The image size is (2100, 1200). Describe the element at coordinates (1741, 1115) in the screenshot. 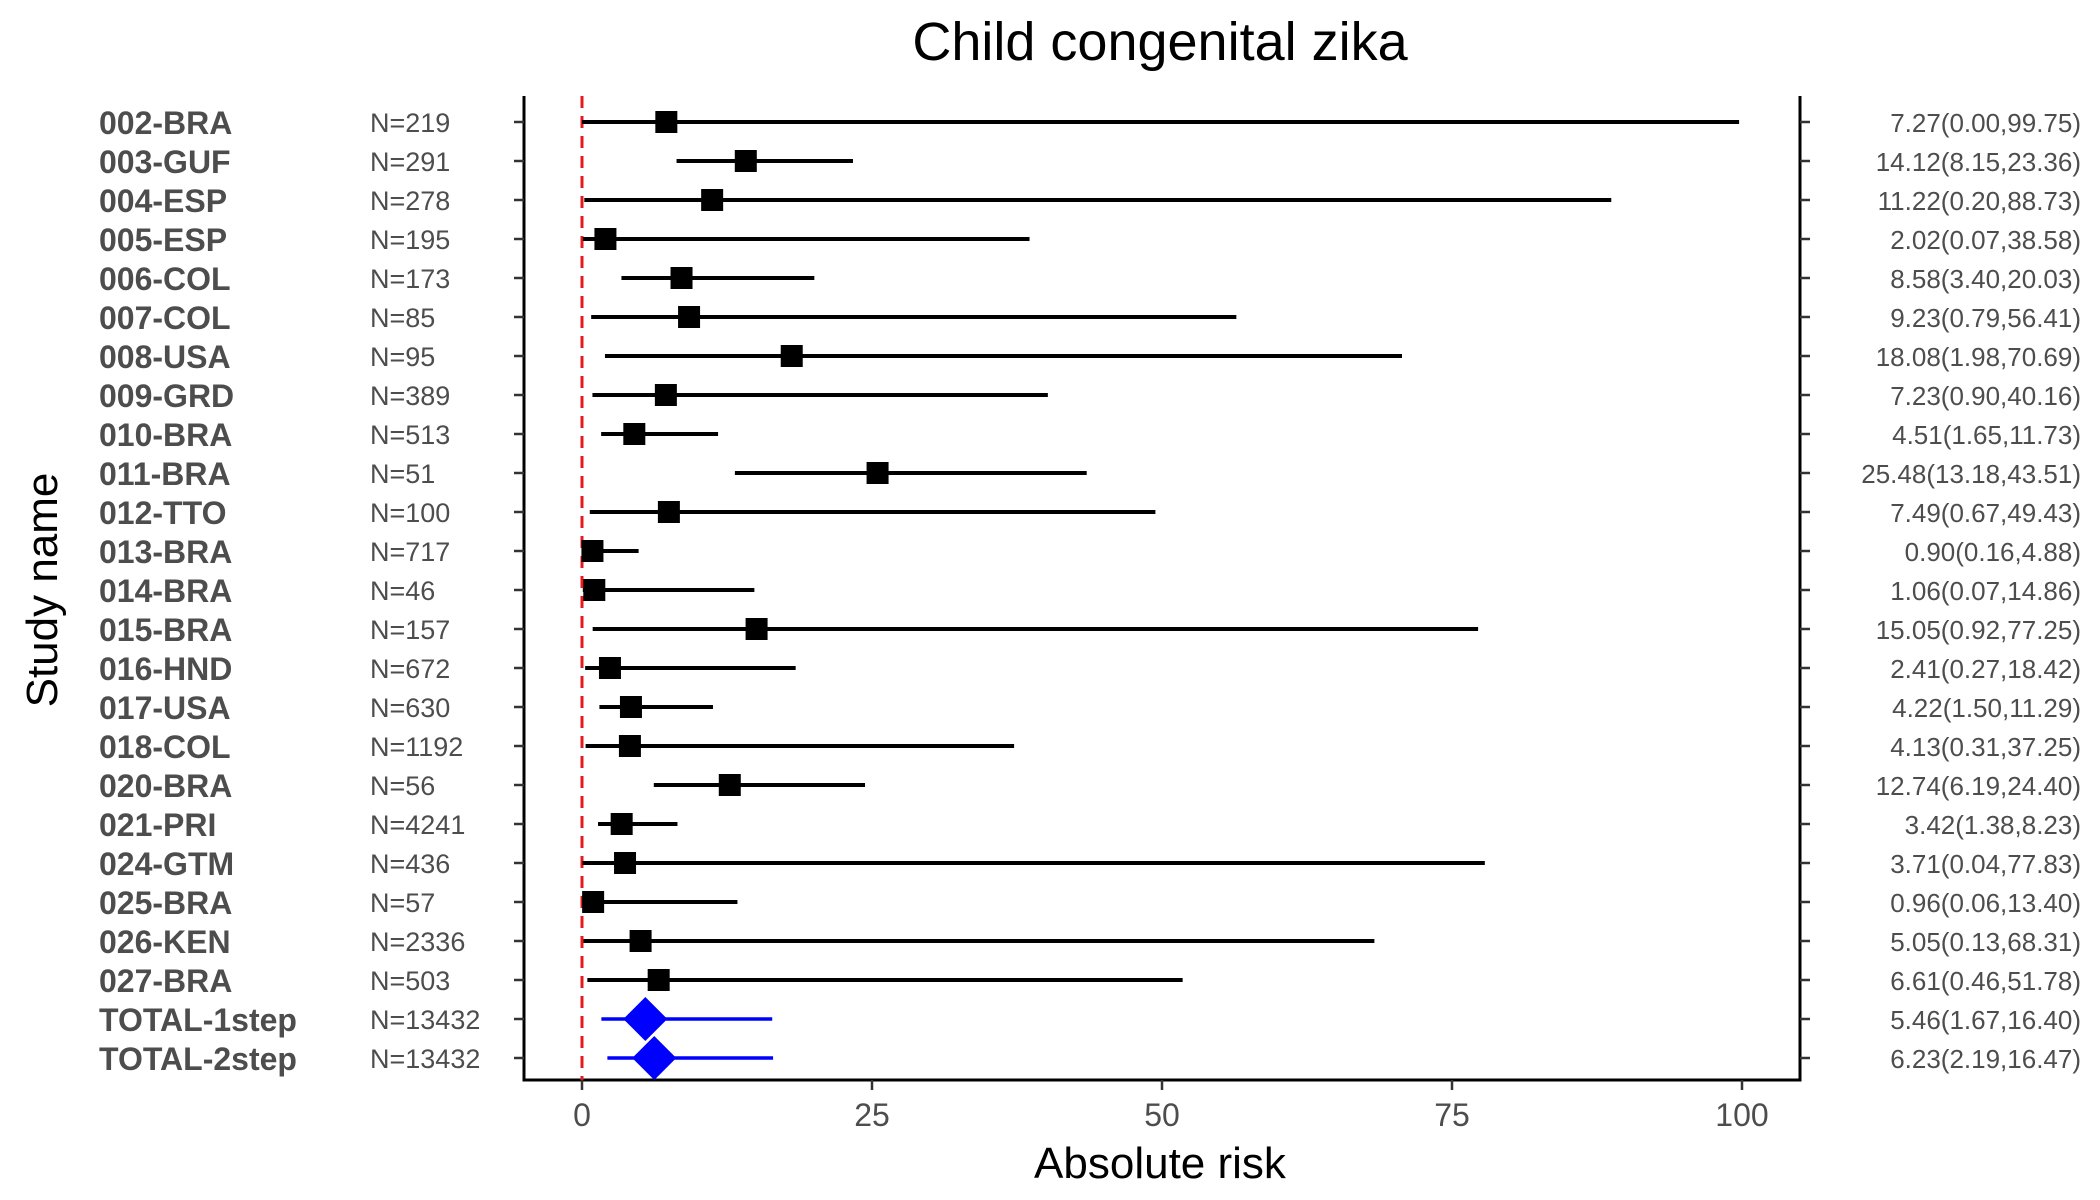

I see `x-tick-label: 100` at that location.